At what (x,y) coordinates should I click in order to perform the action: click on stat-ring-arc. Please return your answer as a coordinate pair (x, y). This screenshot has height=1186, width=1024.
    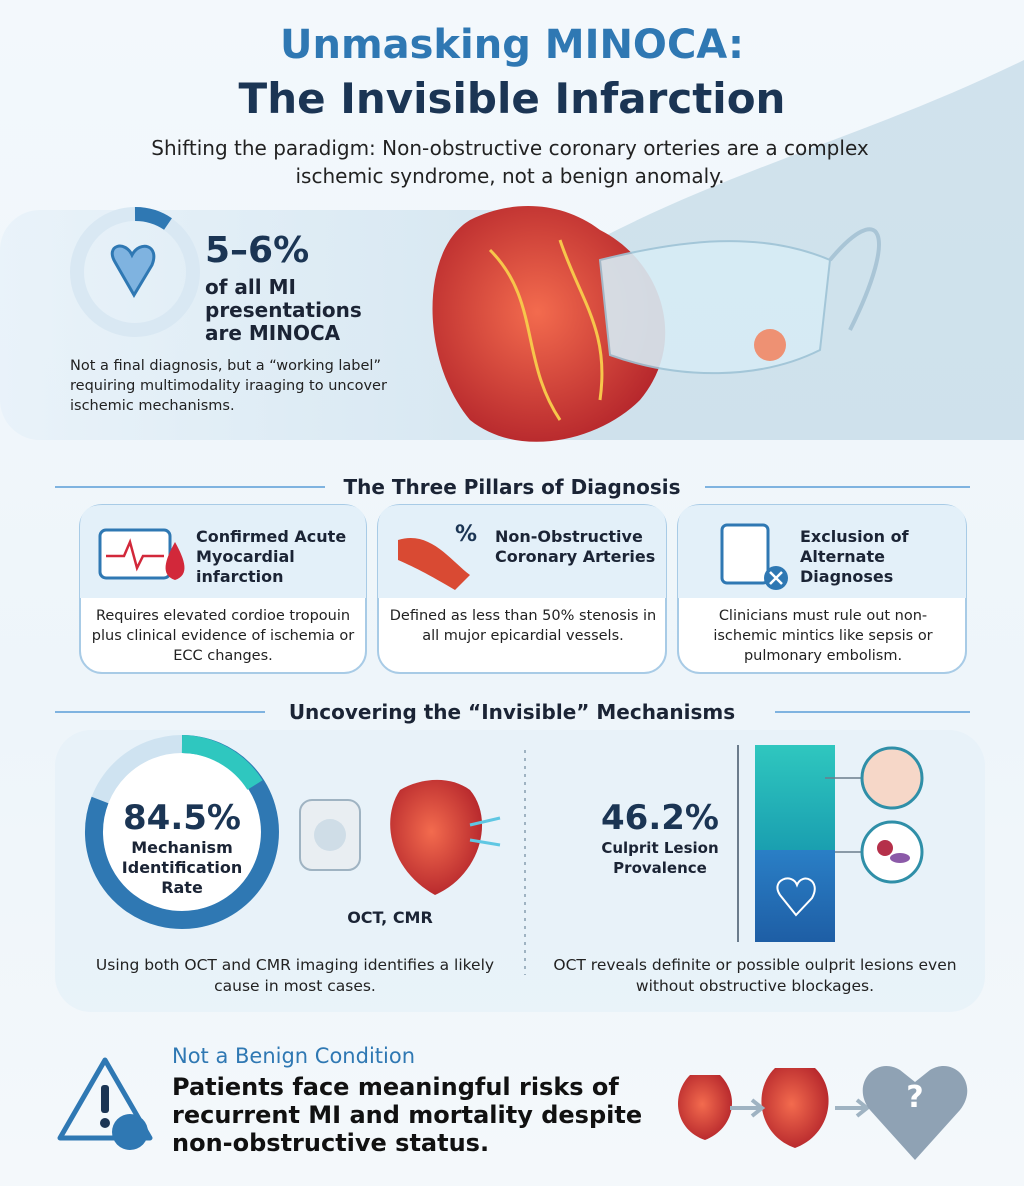
    Looking at the image, I should click on (153, 218).